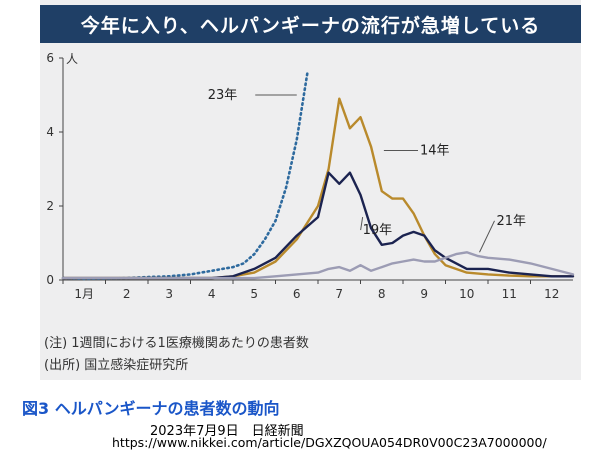  What do you see at coordinates (50, 280) in the screenshot?
I see `y-tick-label: 0` at bounding box center [50, 280].